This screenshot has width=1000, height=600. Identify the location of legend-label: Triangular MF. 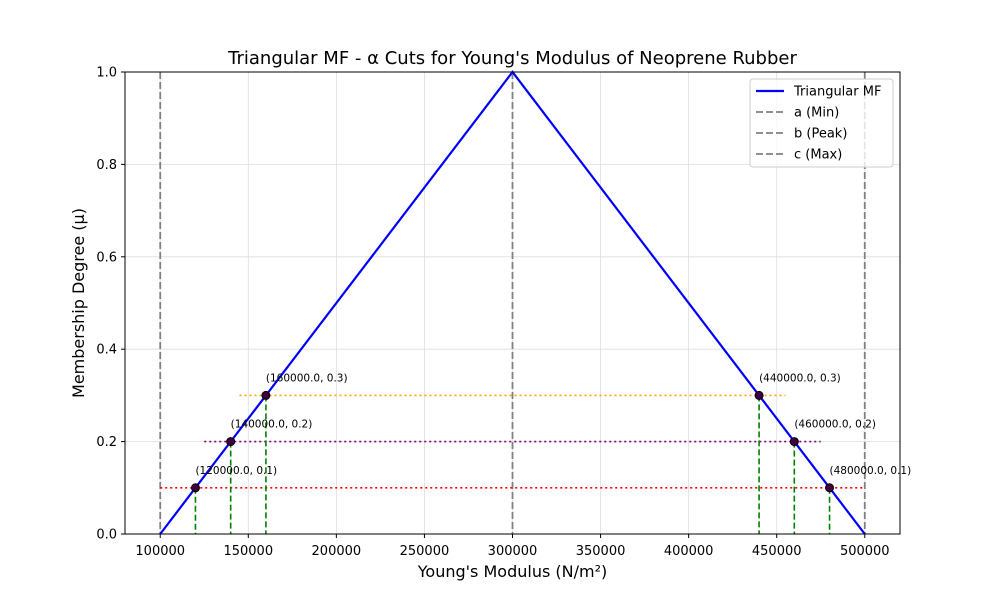
(837, 92).